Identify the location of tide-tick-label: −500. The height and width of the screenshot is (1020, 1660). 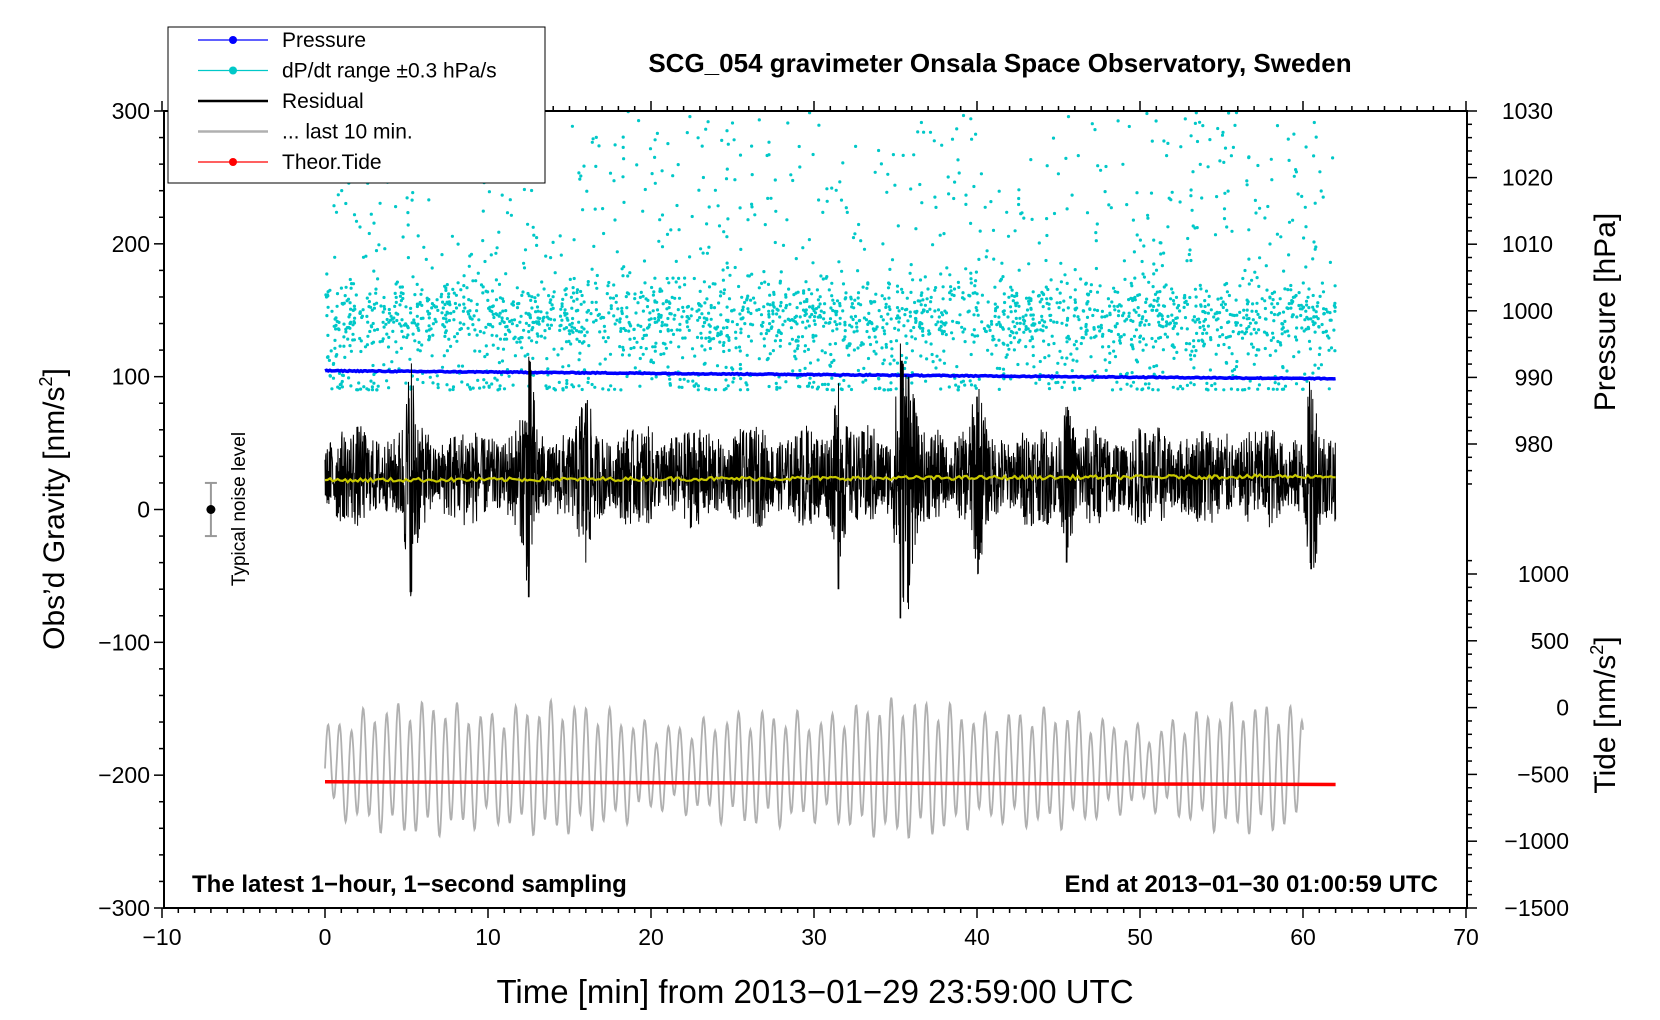
(1543, 774).